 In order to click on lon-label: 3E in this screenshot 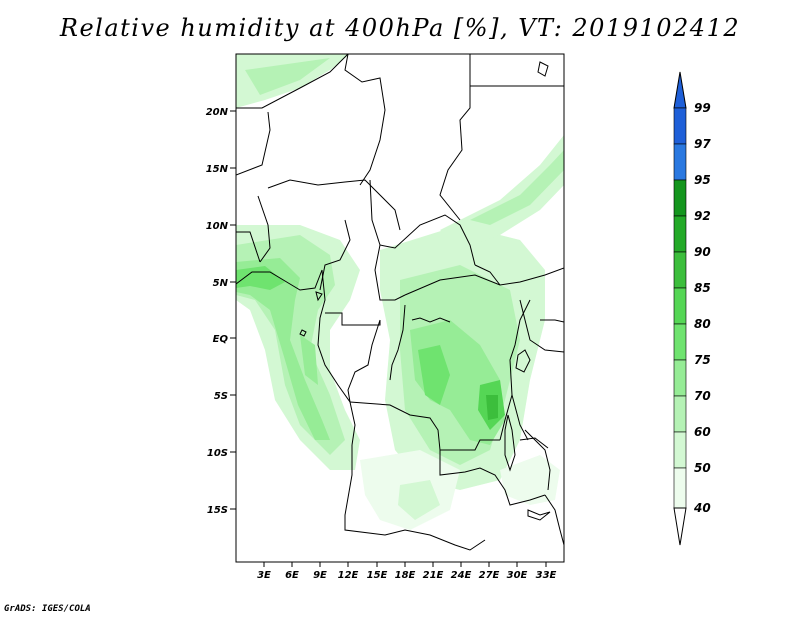, I will do `click(264, 575)`.